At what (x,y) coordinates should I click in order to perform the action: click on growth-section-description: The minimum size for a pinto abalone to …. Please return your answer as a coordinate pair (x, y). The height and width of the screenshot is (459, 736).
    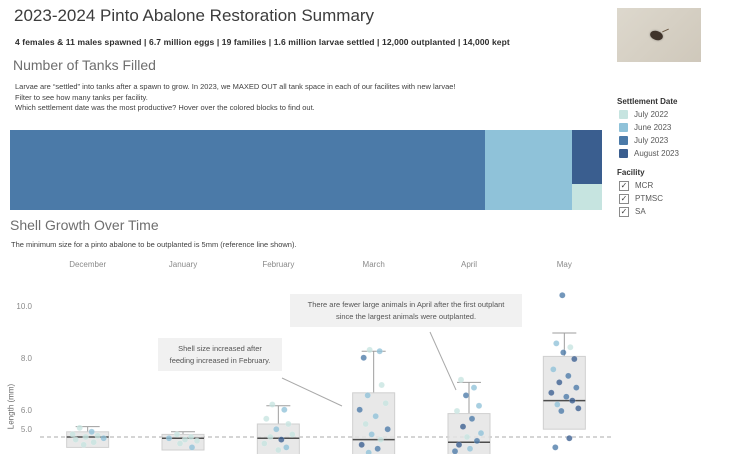
    Looking at the image, I should click on (154, 244).